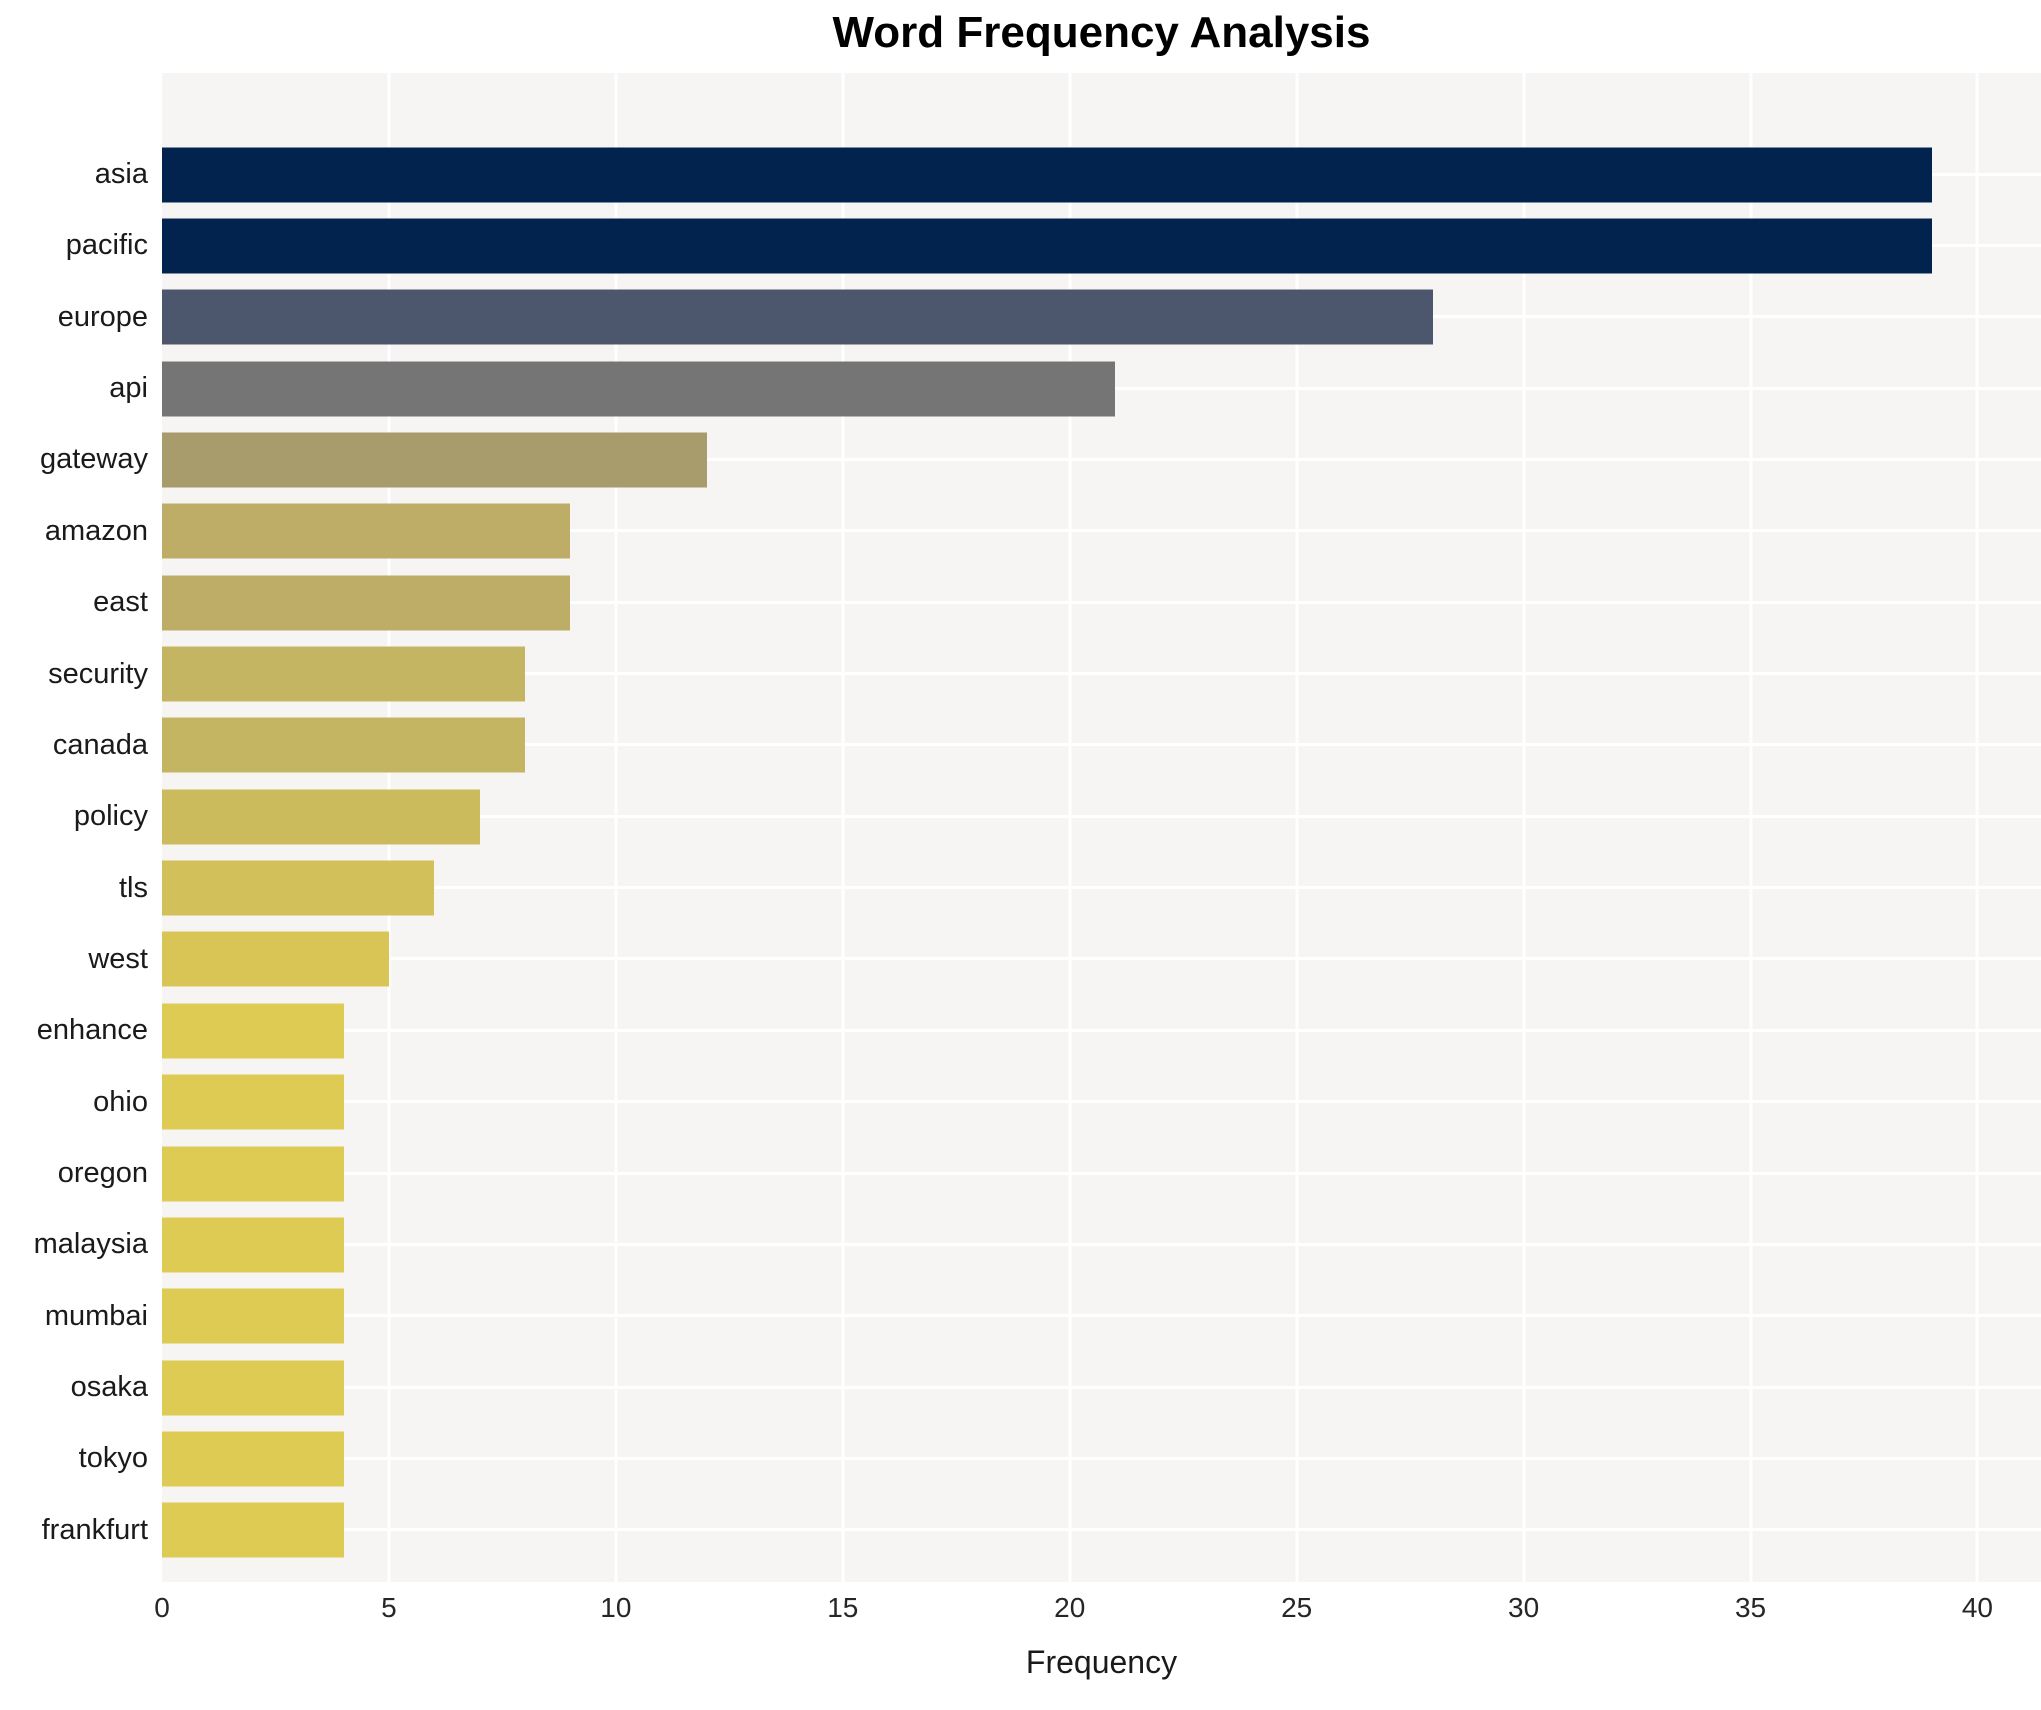 Image resolution: width=2041 pixels, height=1710 pixels. I want to click on bar-row: east, so click(1020, 602).